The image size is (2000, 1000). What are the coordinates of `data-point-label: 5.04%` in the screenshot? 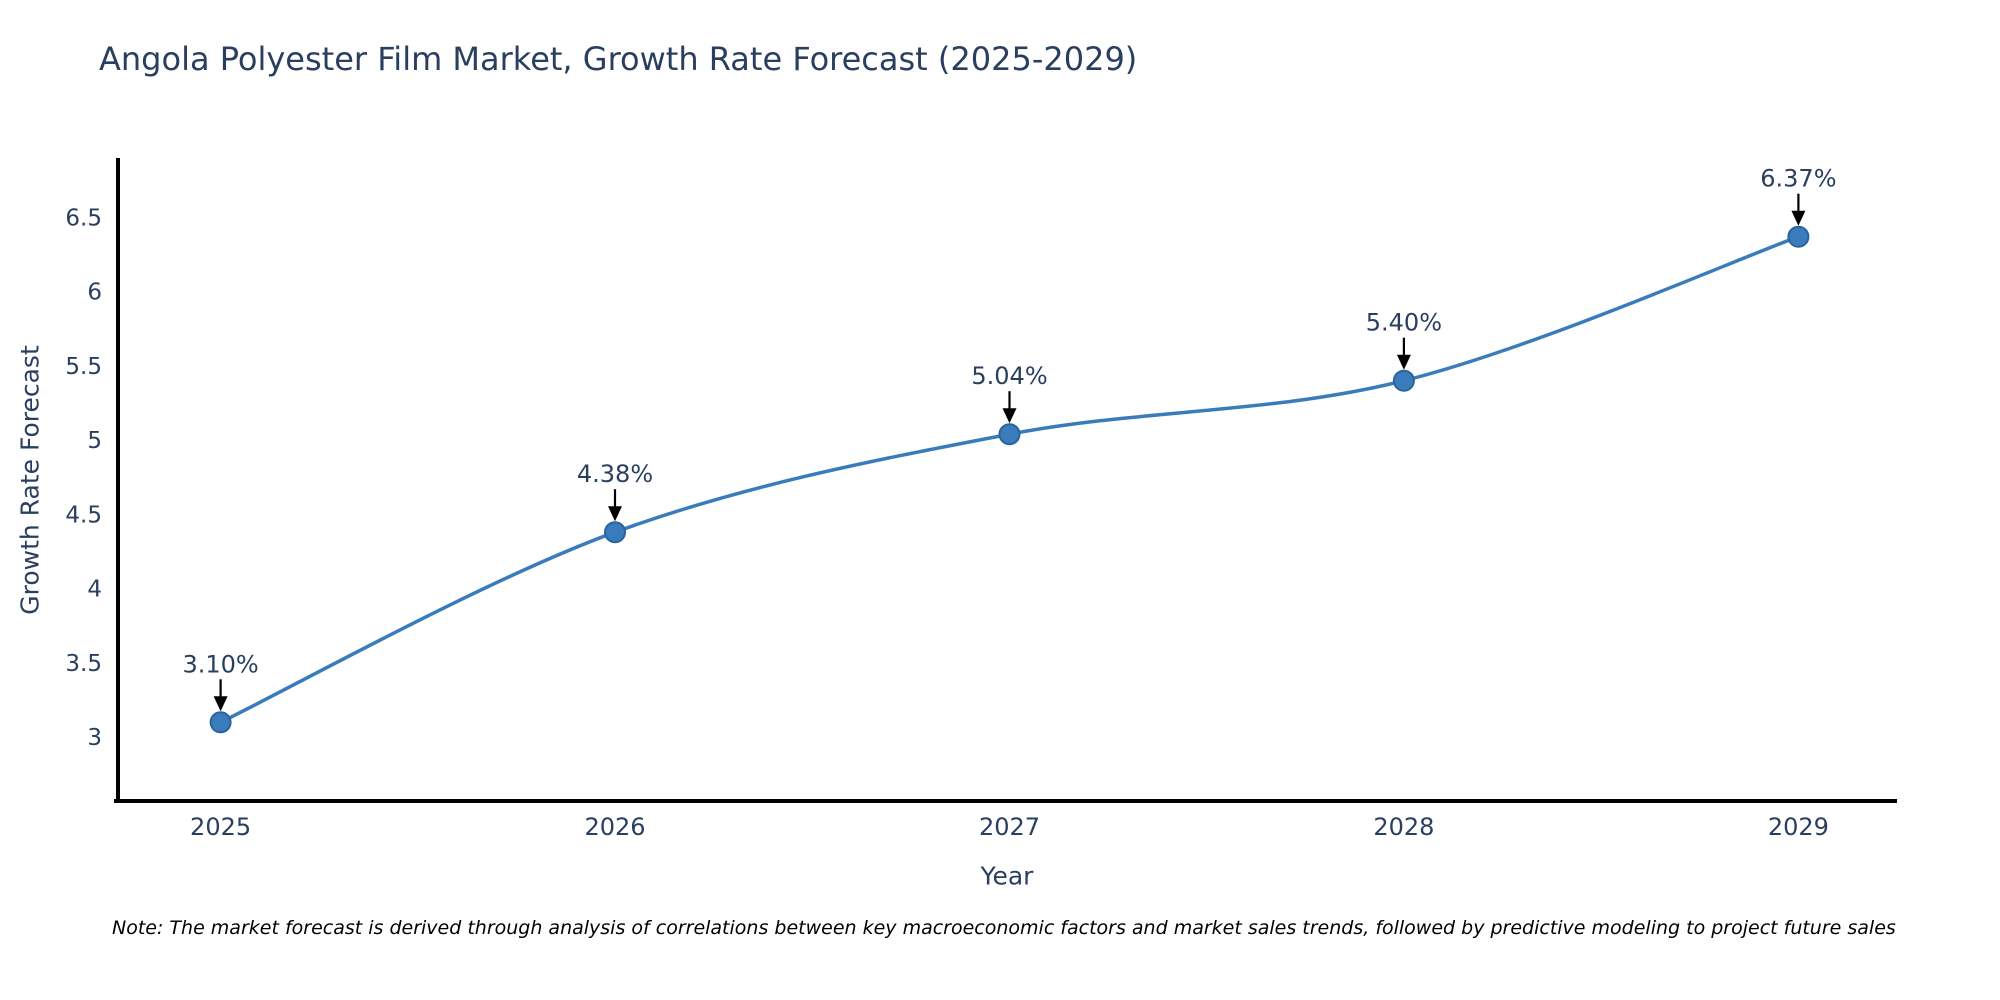 It's located at (1009, 376).